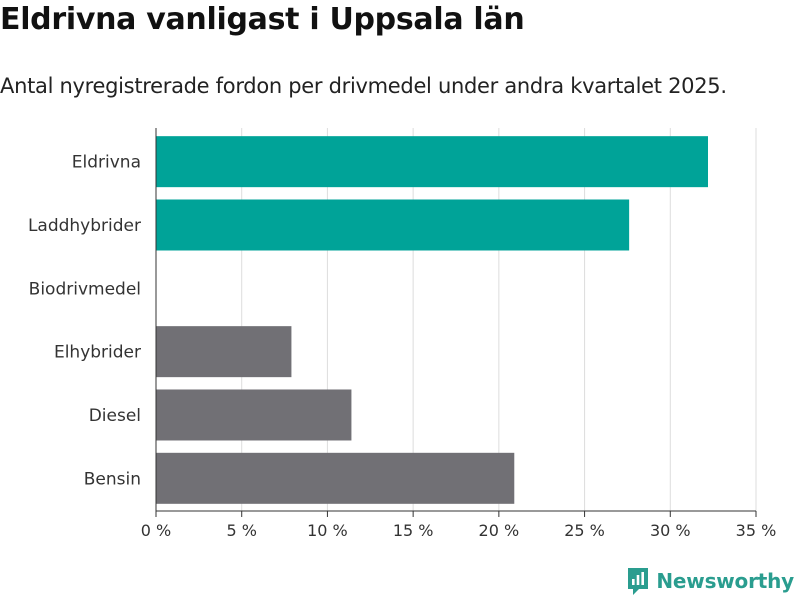 Image resolution: width=800 pixels, height=600 pixels. I want to click on bar-laddhybrider, so click(393, 225).